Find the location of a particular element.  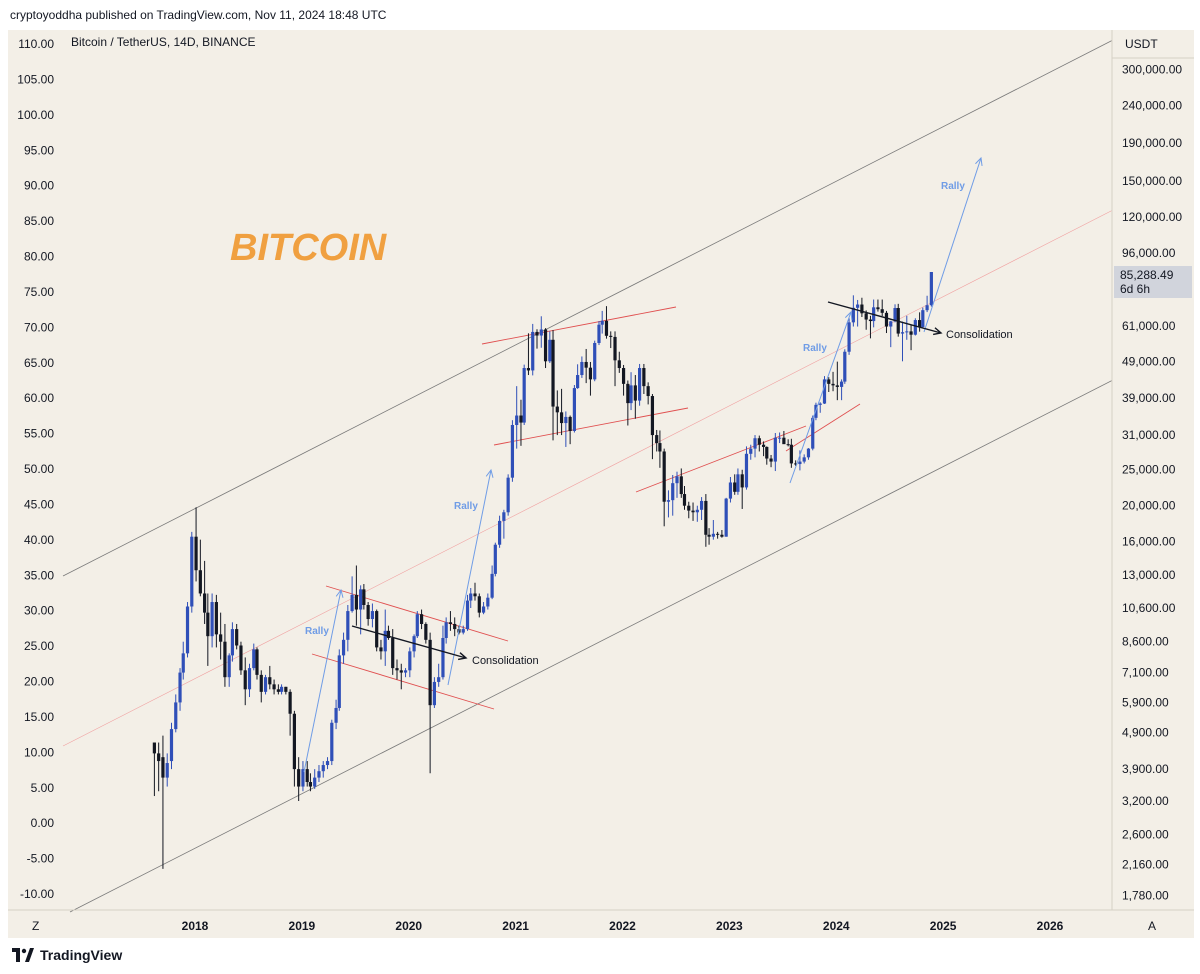

range-lower-line-2021 is located at coordinates (591, 426).